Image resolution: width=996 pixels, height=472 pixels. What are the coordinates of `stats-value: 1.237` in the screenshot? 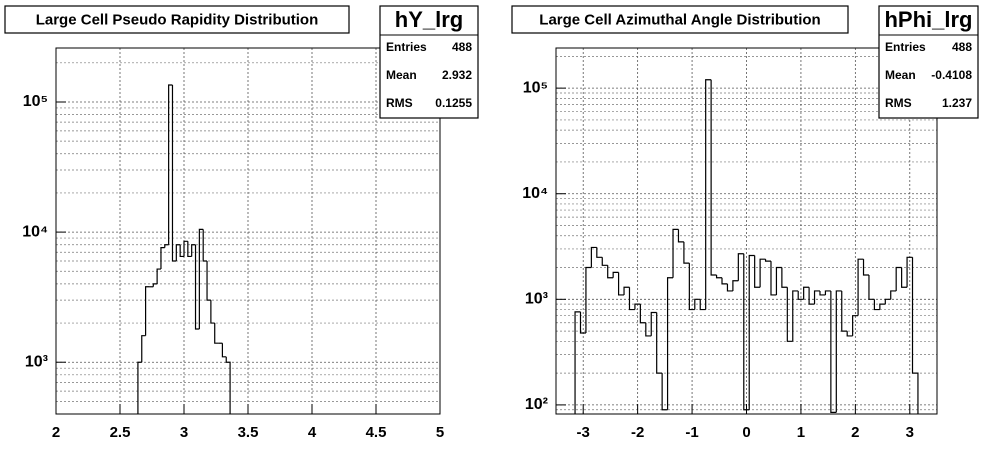 It's located at (957, 103).